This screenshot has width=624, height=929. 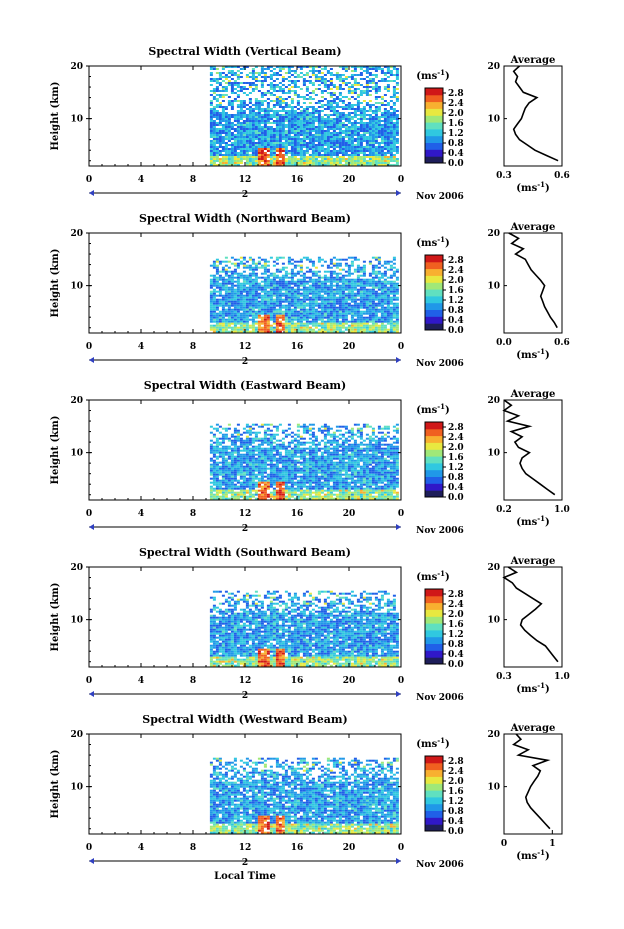 I want to click on x-tick-label: 0, so click(x=401, y=347).